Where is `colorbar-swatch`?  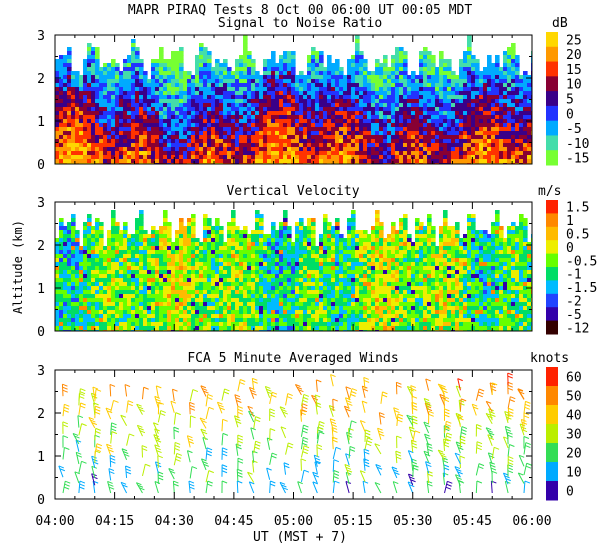 colorbar-swatch is located at coordinates (552, 113).